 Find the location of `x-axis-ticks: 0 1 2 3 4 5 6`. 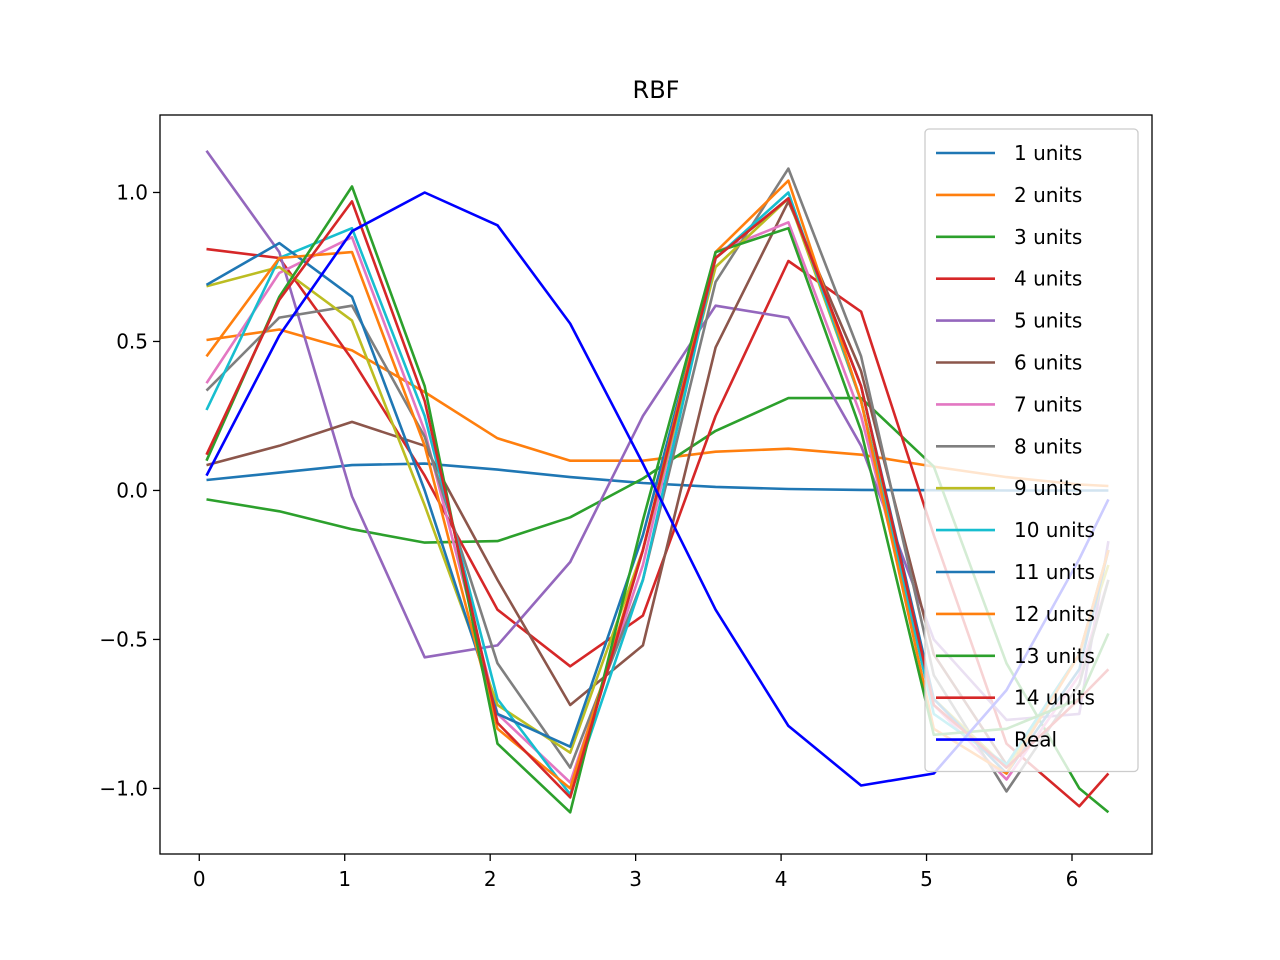

x-axis-ticks: 0 1 2 3 4 5 6 is located at coordinates (635, 872).